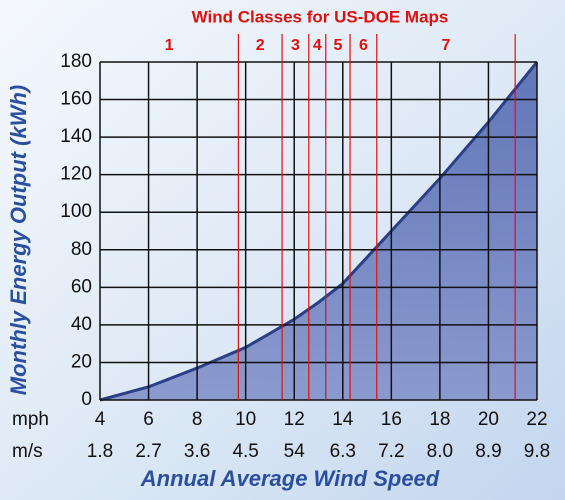  I want to click on x2-tick-label: 8.0, so click(440, 451).